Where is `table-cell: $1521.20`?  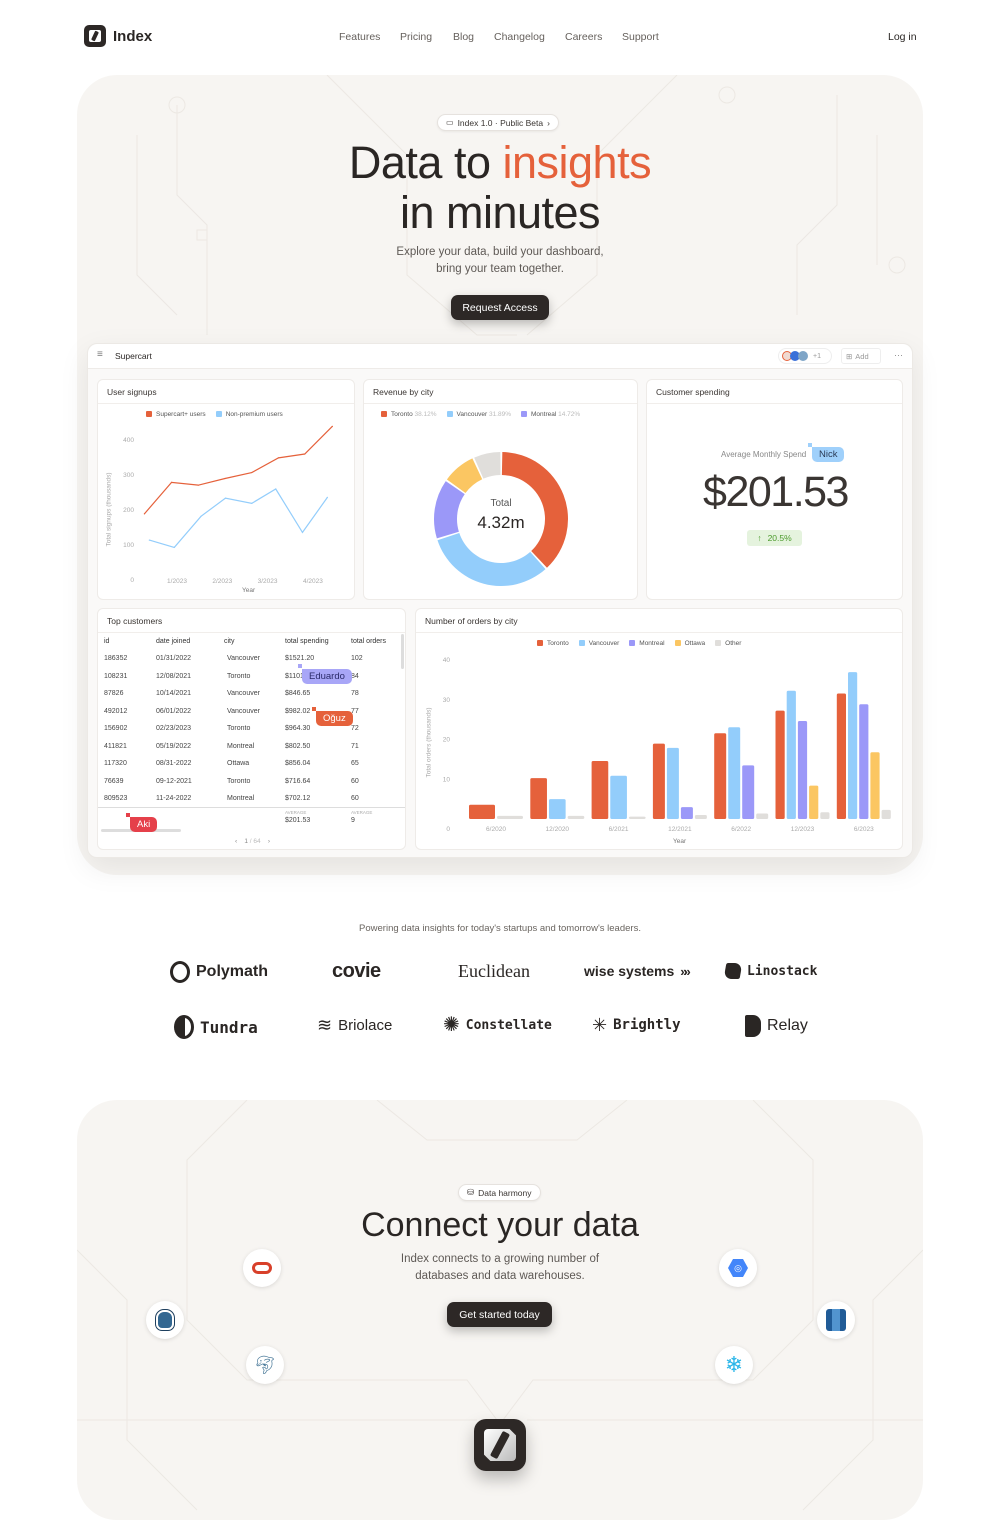 table-cell: $1521.20 is located at coordinates (300, 658).